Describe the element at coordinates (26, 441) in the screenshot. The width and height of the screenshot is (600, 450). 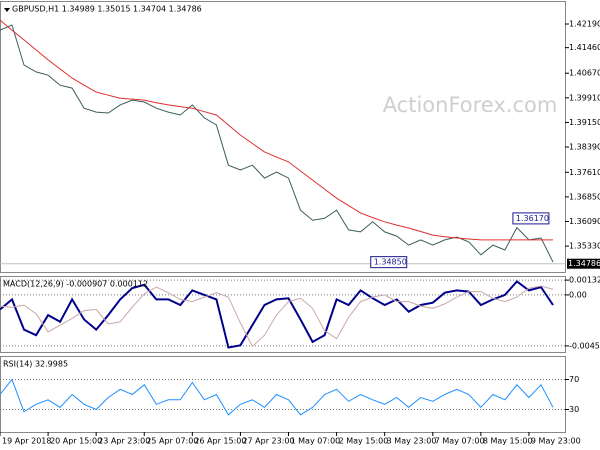
I see `x-tick-label: 19 Apr 2018` at that location.